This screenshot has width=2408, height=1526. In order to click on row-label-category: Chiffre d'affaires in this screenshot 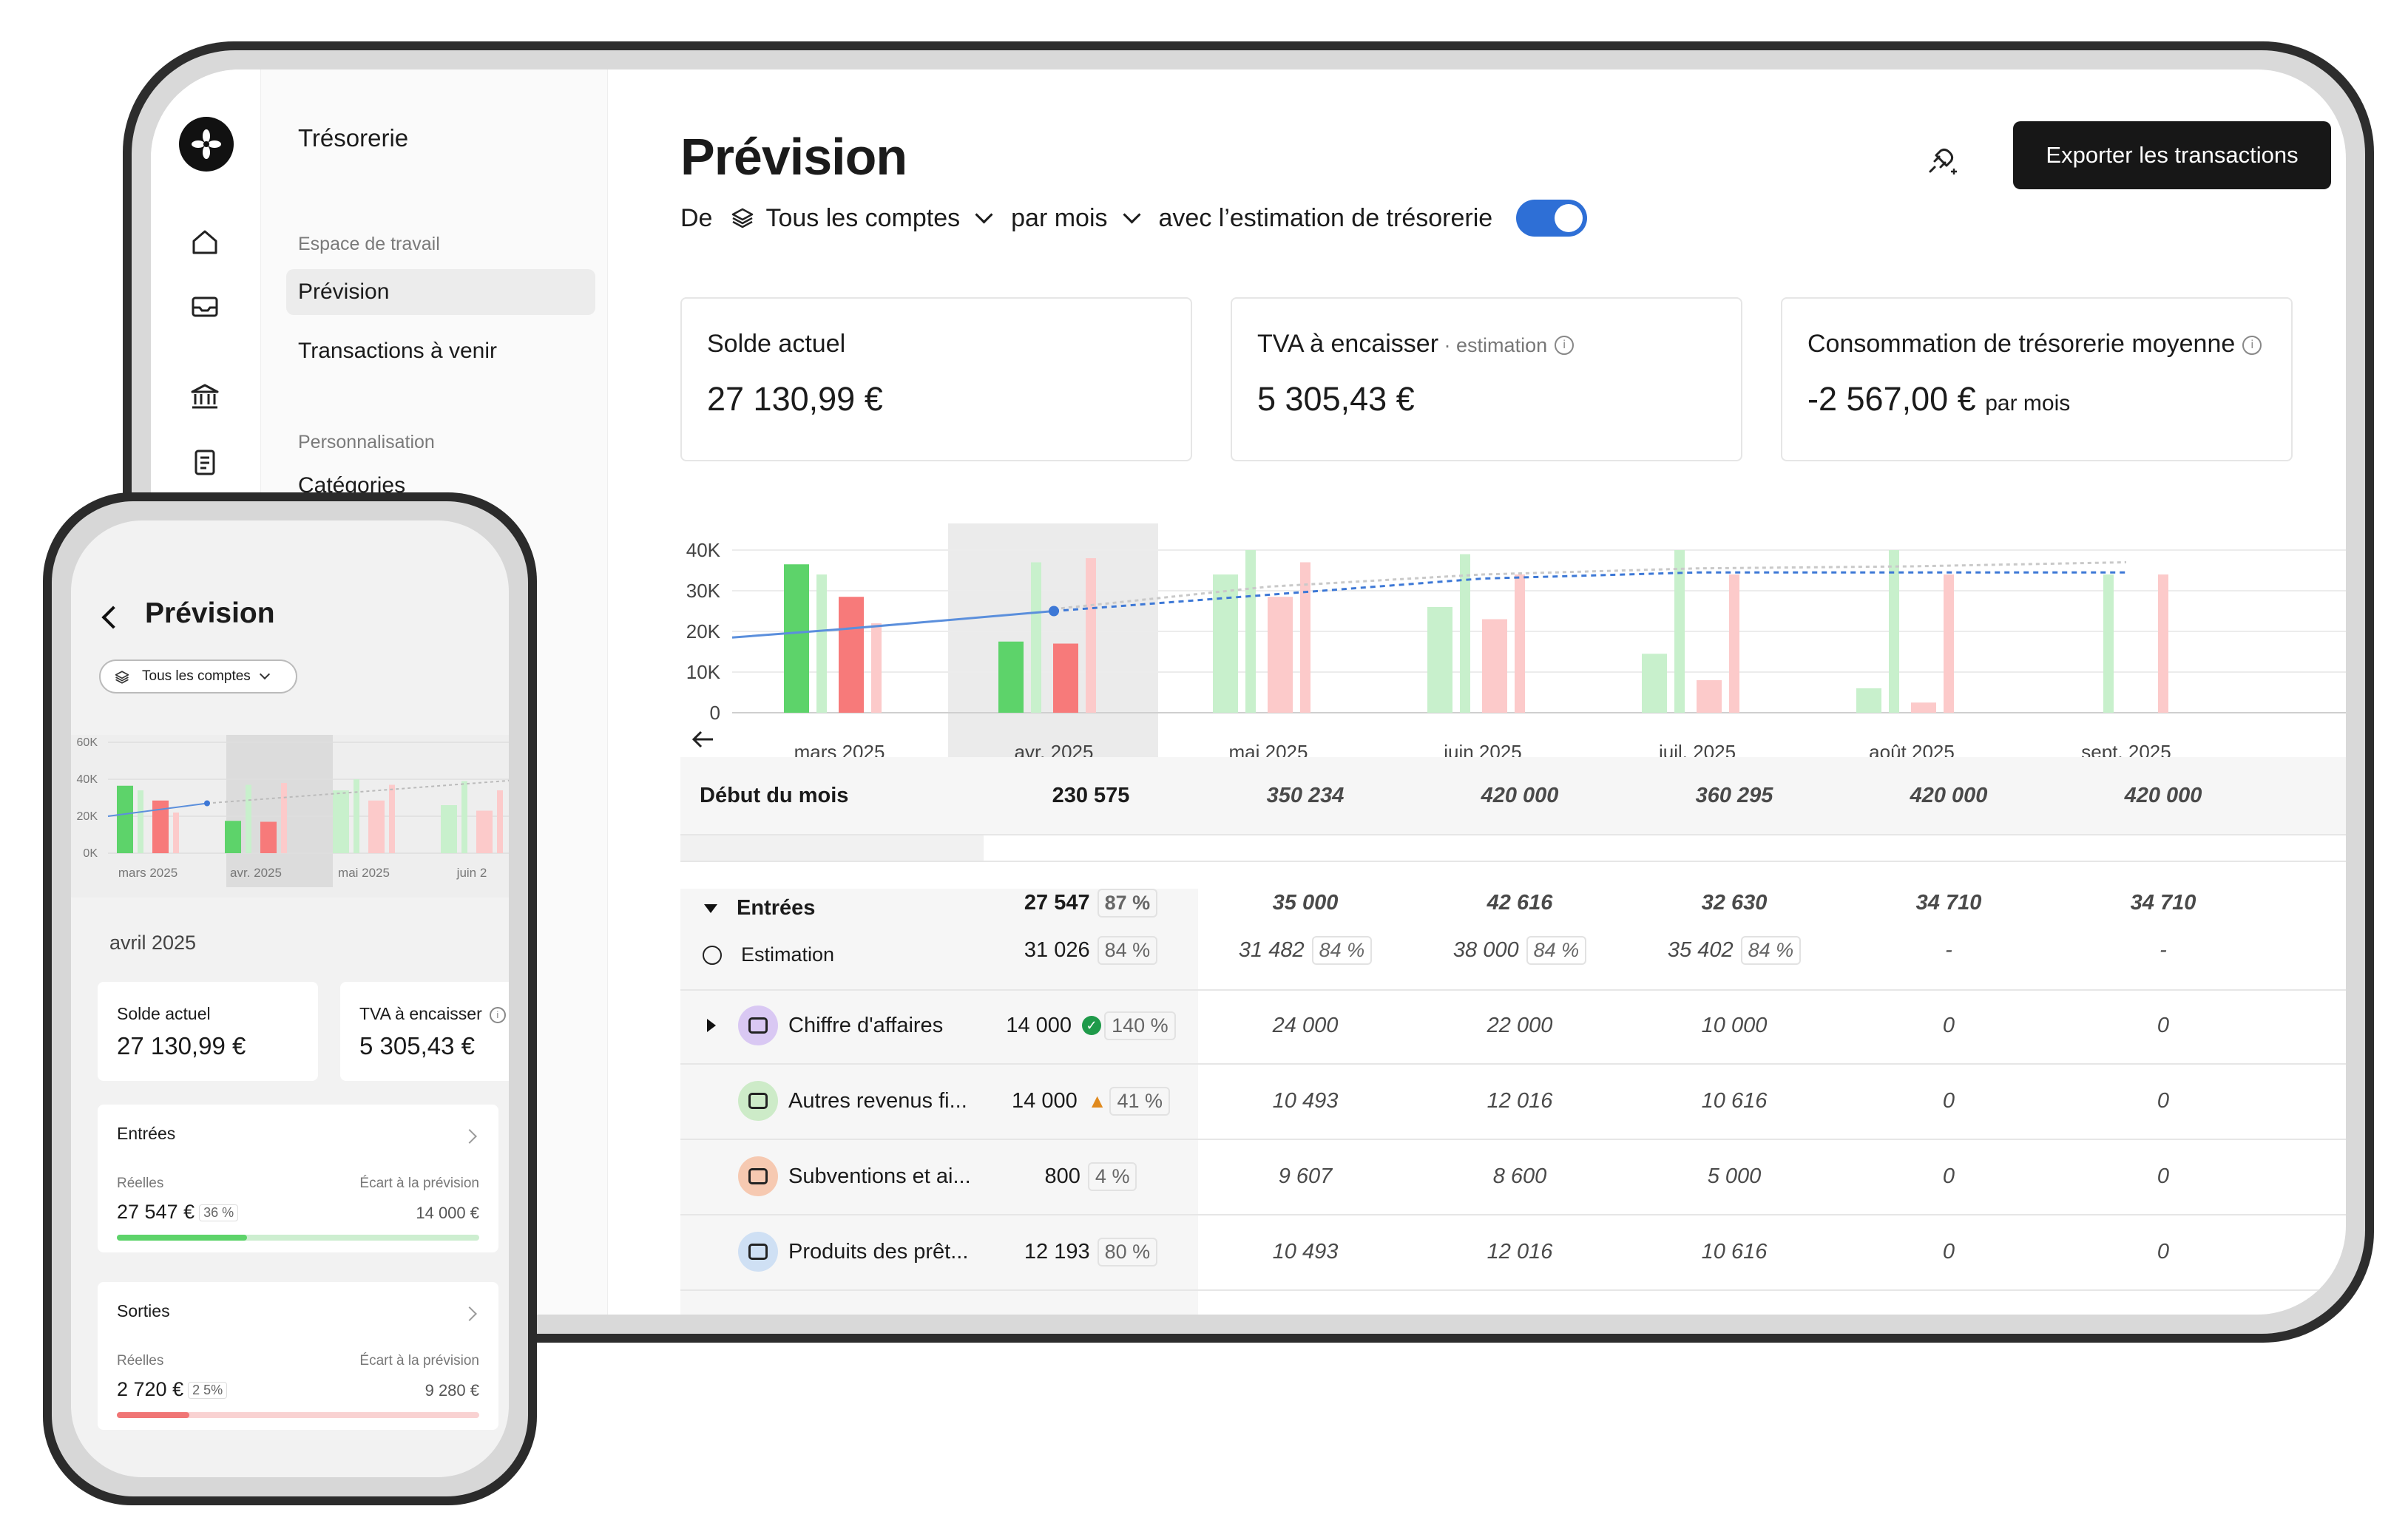, I will do `click(811, 1025)`.